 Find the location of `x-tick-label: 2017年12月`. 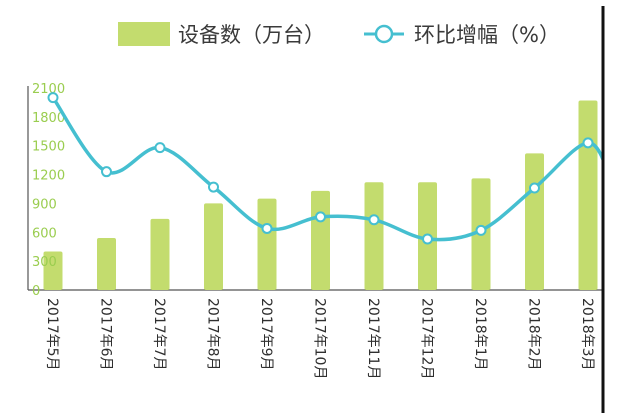

x-tick-label: 2017年12月 is located at coordinates (427, 338).